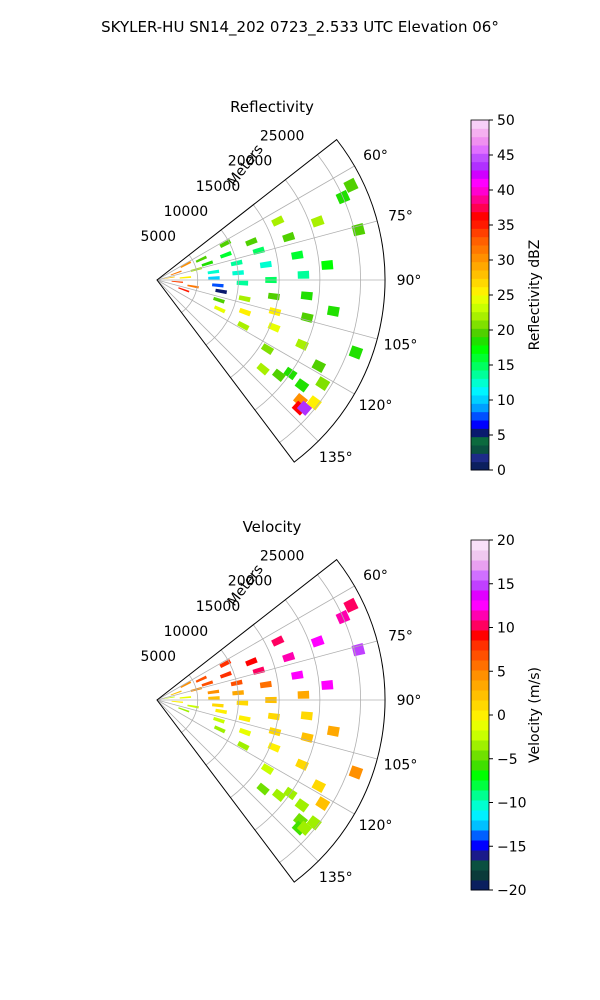 The height and width of the screenshot is (1000, 600). What do you see at coordinates (506, 191) in the screenshot?
I see `colorbar-tick-label: 40` at bounding box center [506, 191].